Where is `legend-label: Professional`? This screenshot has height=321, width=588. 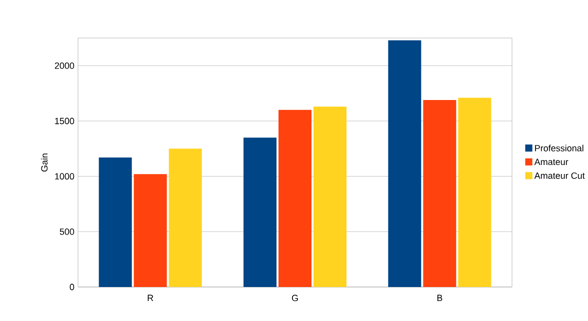 legend-label: Professional is located at coordinates (559, 148).